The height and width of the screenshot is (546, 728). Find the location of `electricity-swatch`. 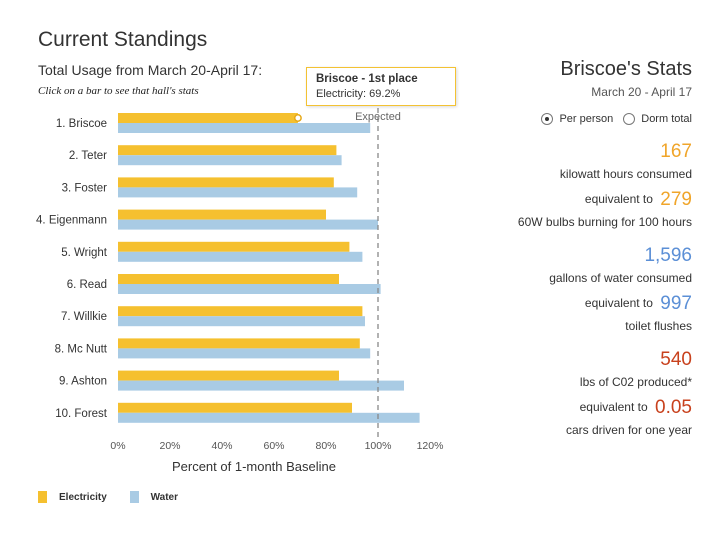

electricity-swatch is located at coordinates (42, 497).